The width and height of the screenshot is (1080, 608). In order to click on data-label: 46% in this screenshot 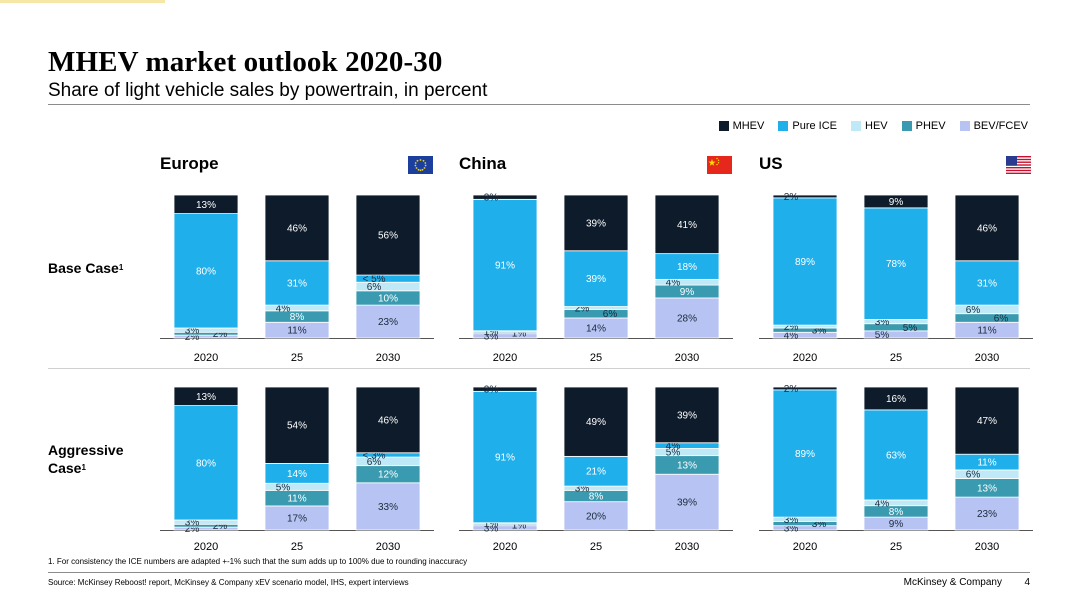, I will do `click(388, 420)`.